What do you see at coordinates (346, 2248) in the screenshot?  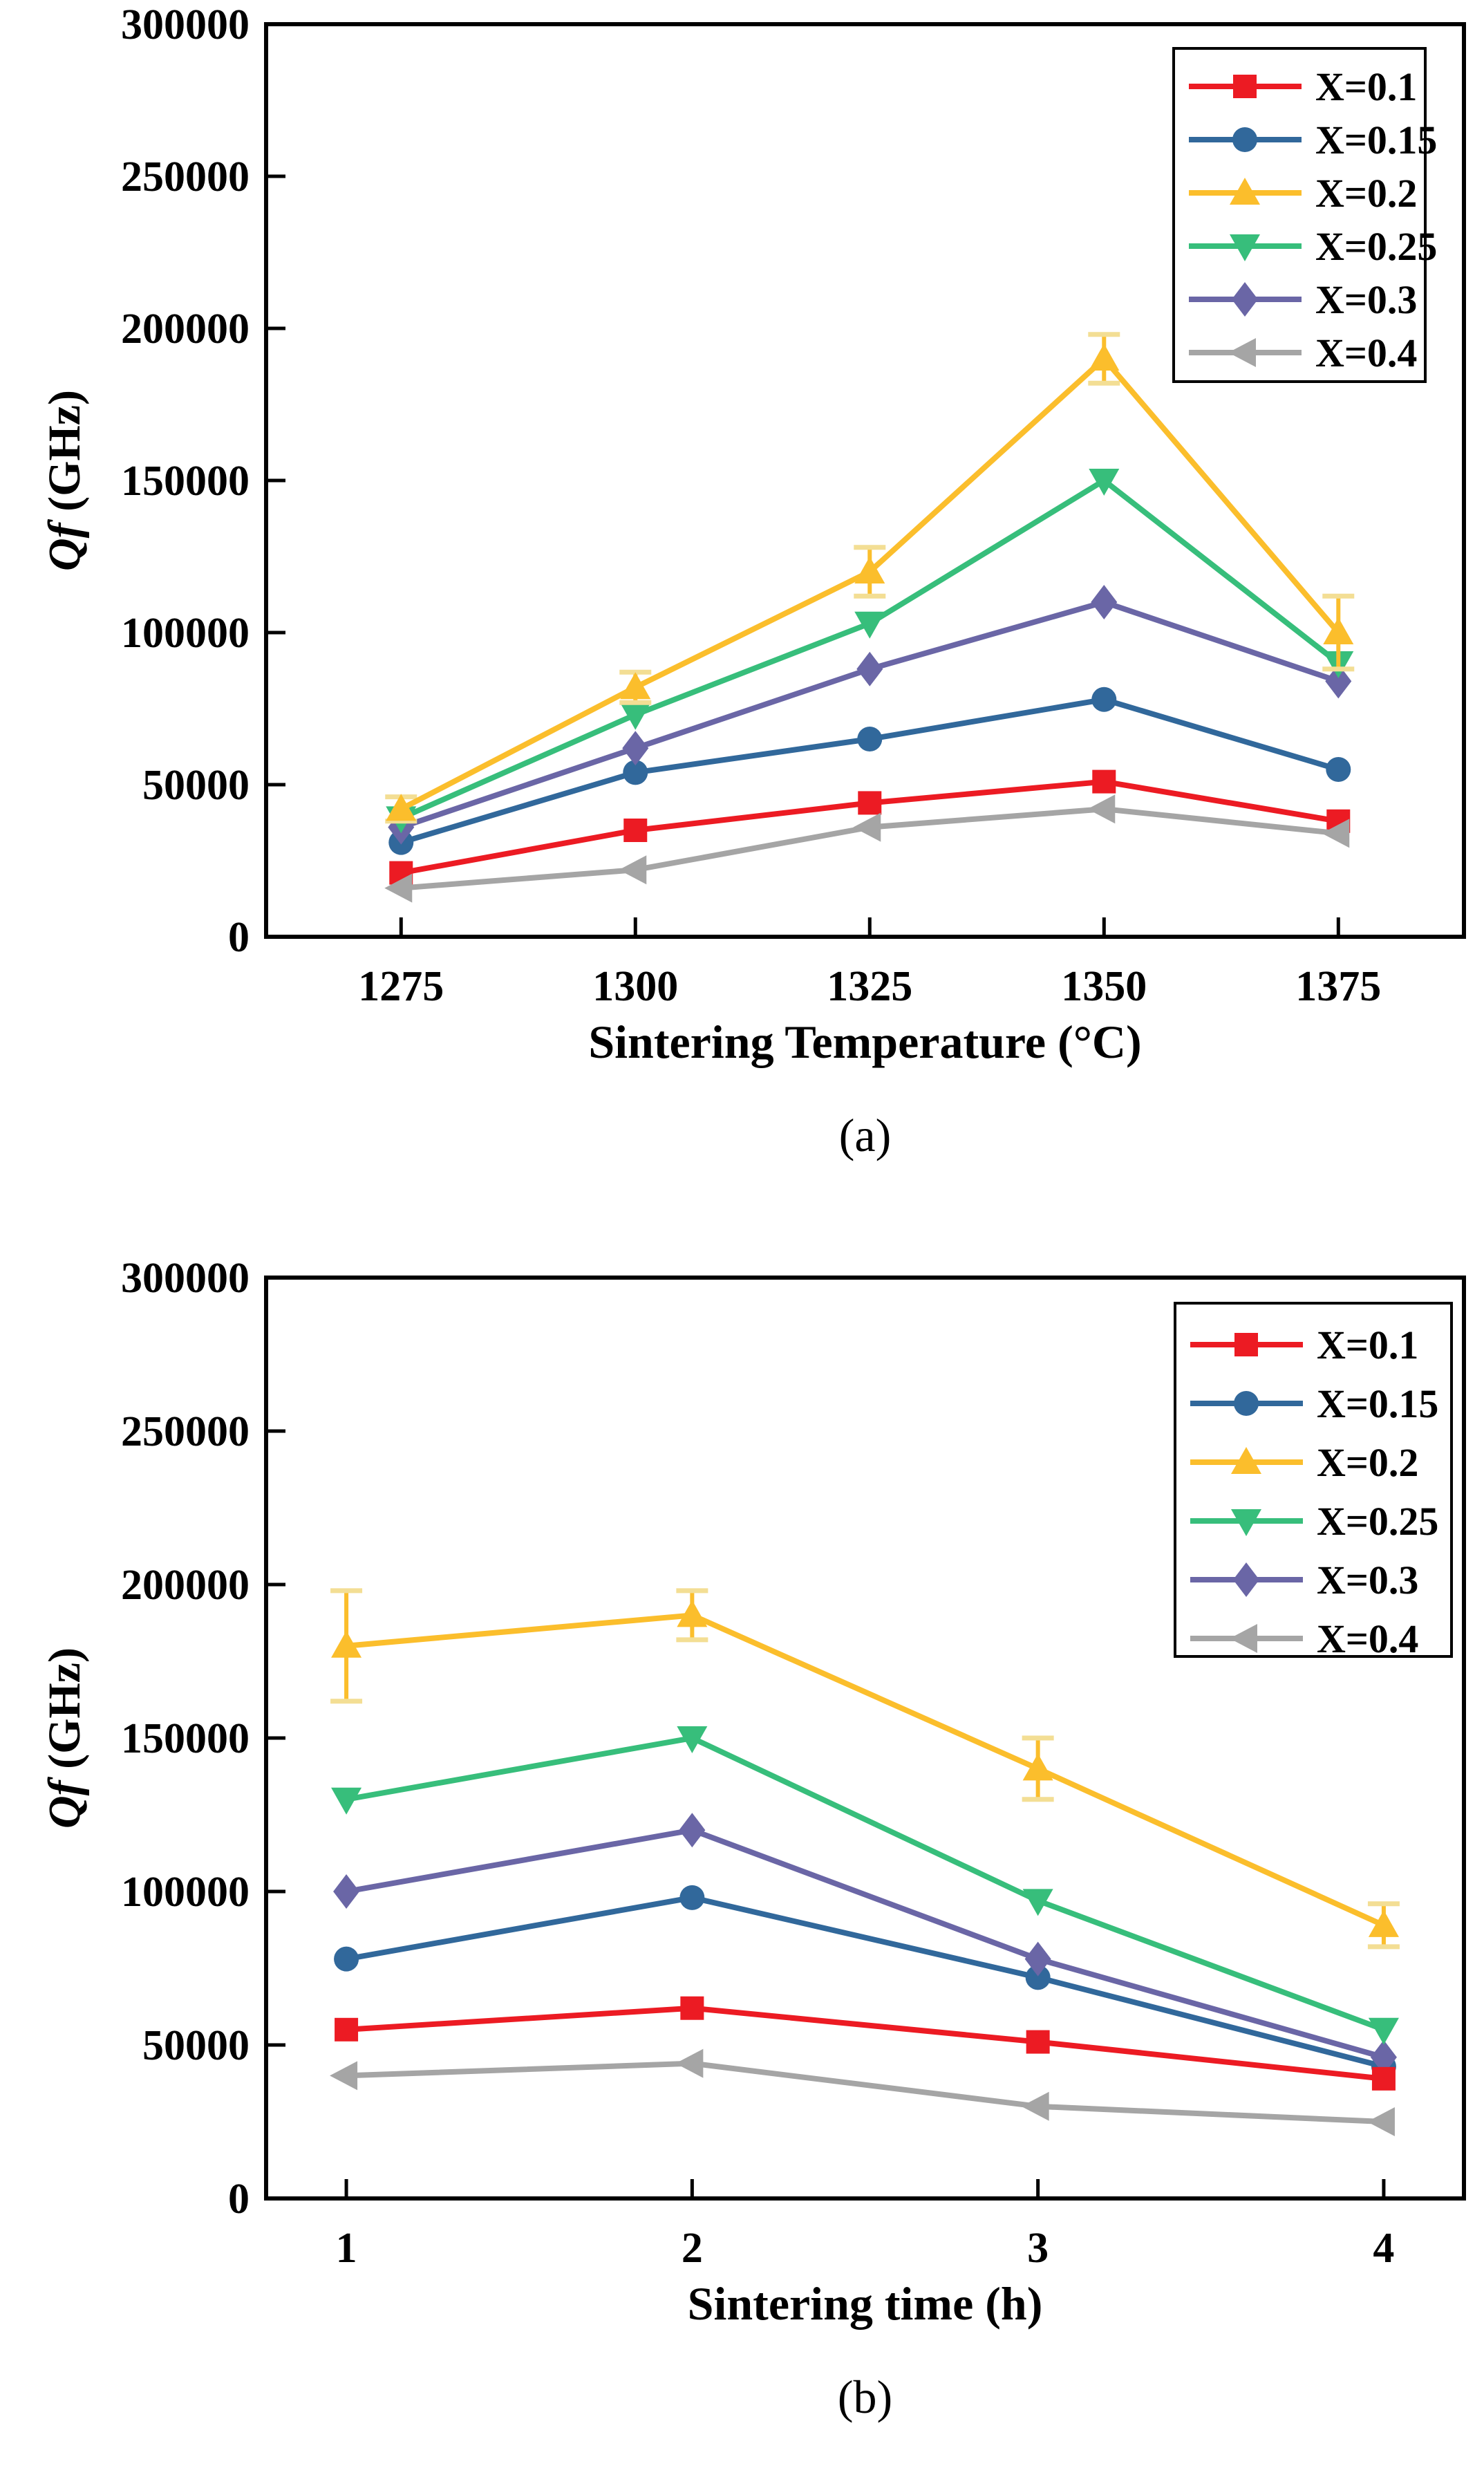 I see `x-tick-label: 1` at bounding box center [346, 2248].